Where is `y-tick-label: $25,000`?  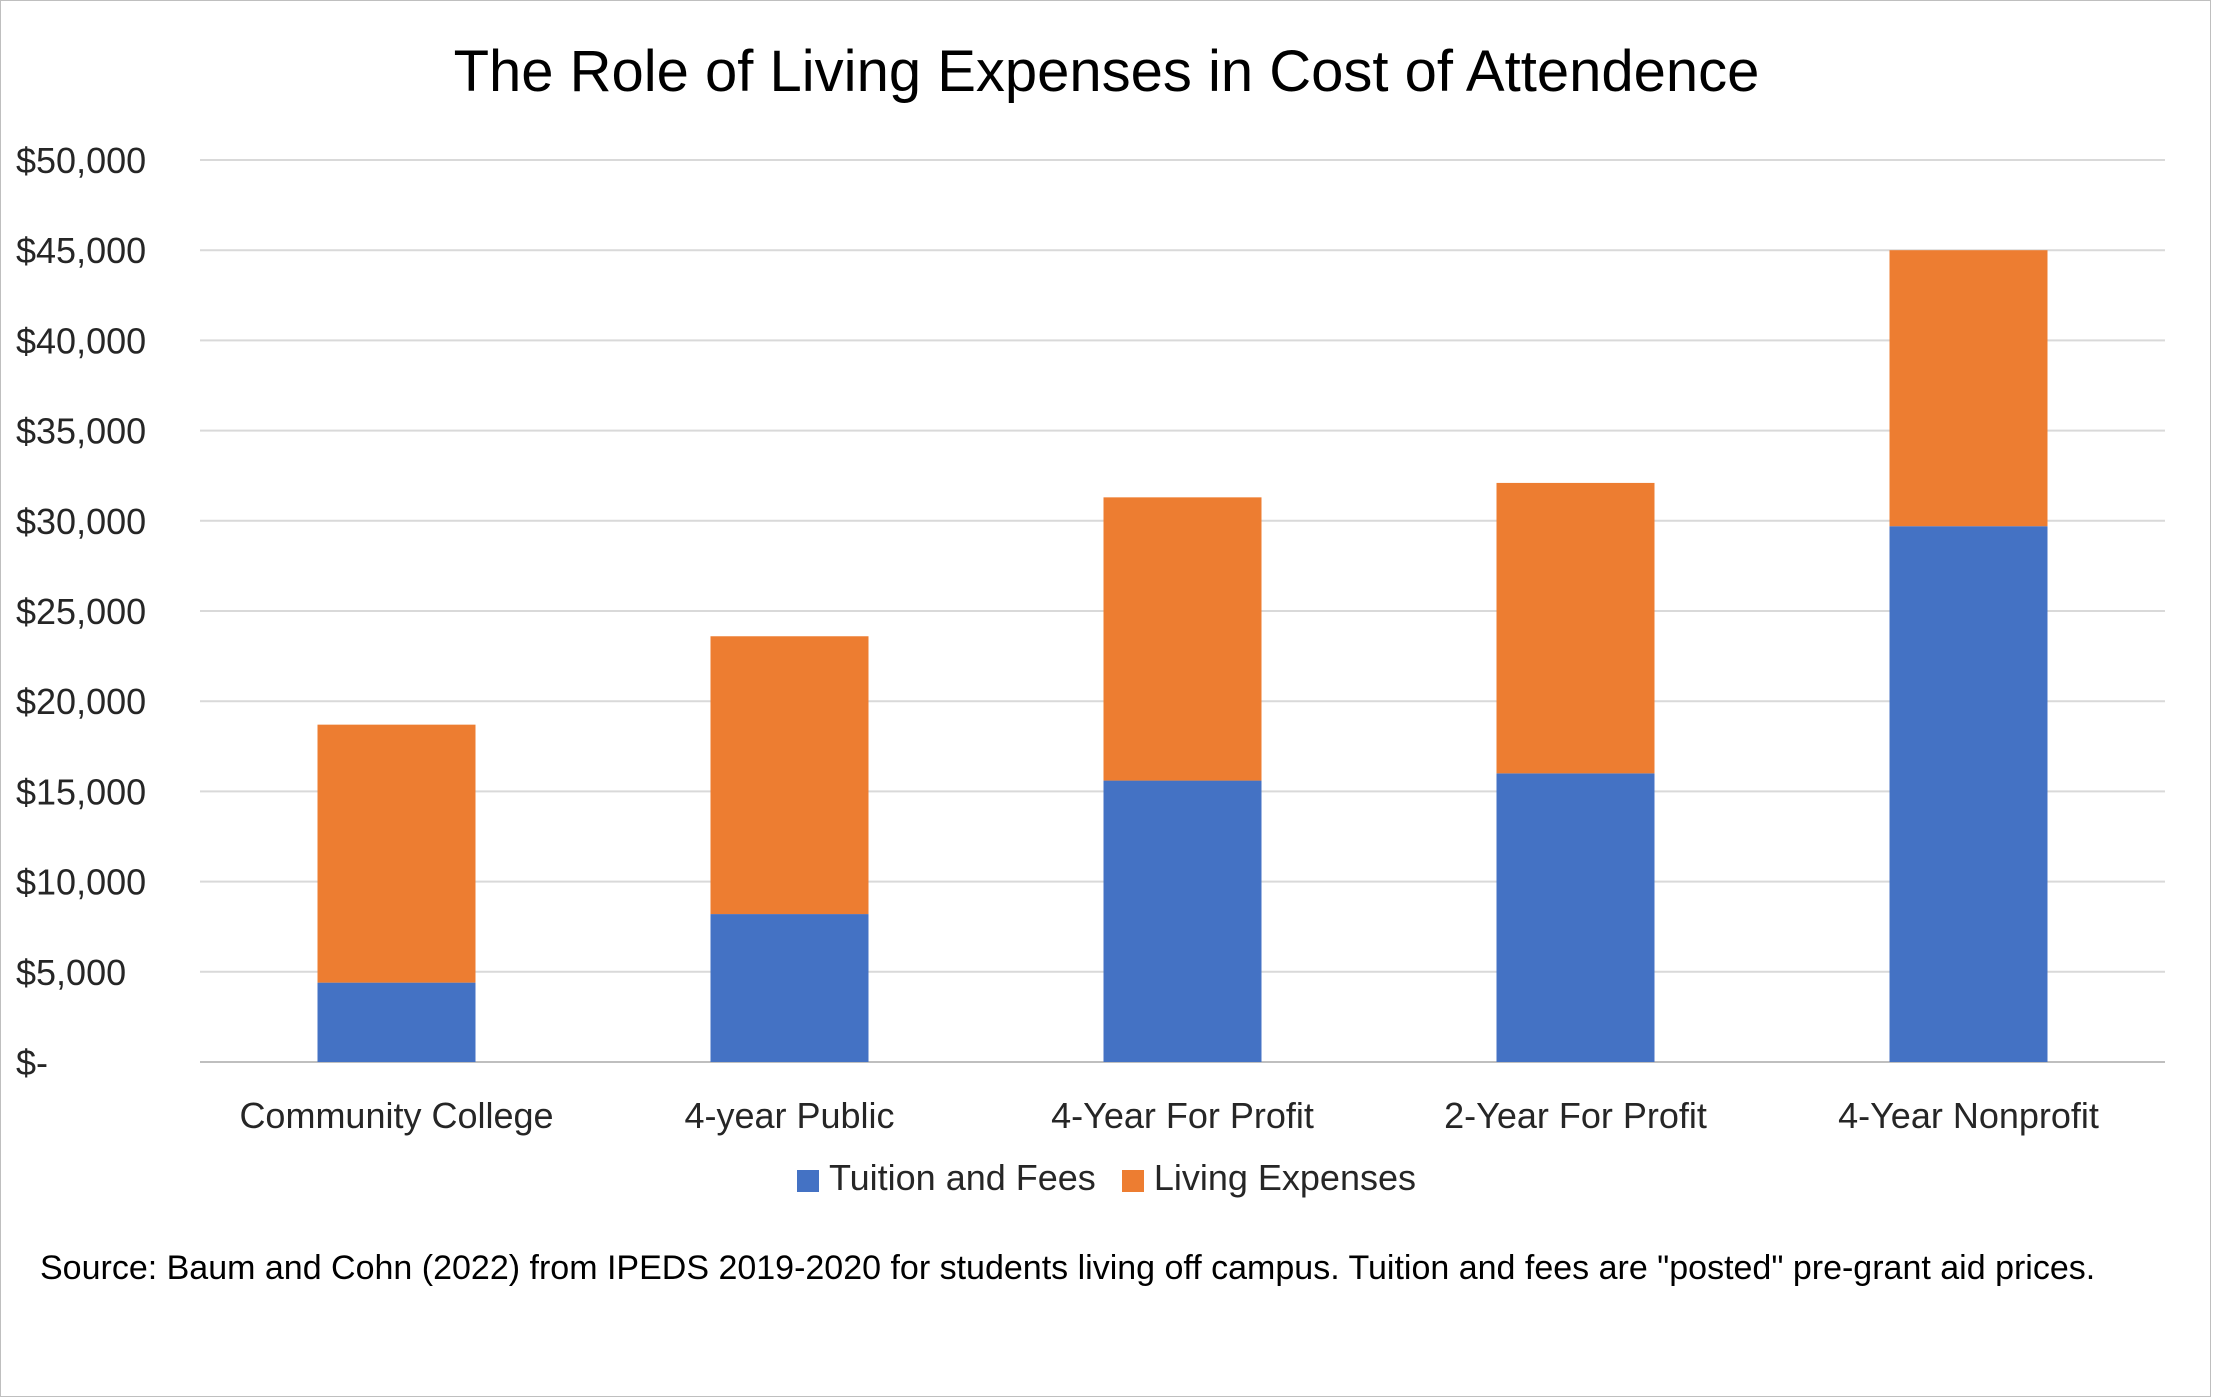 y-tick-label: $25,000 is located at coordinates (81, 611).